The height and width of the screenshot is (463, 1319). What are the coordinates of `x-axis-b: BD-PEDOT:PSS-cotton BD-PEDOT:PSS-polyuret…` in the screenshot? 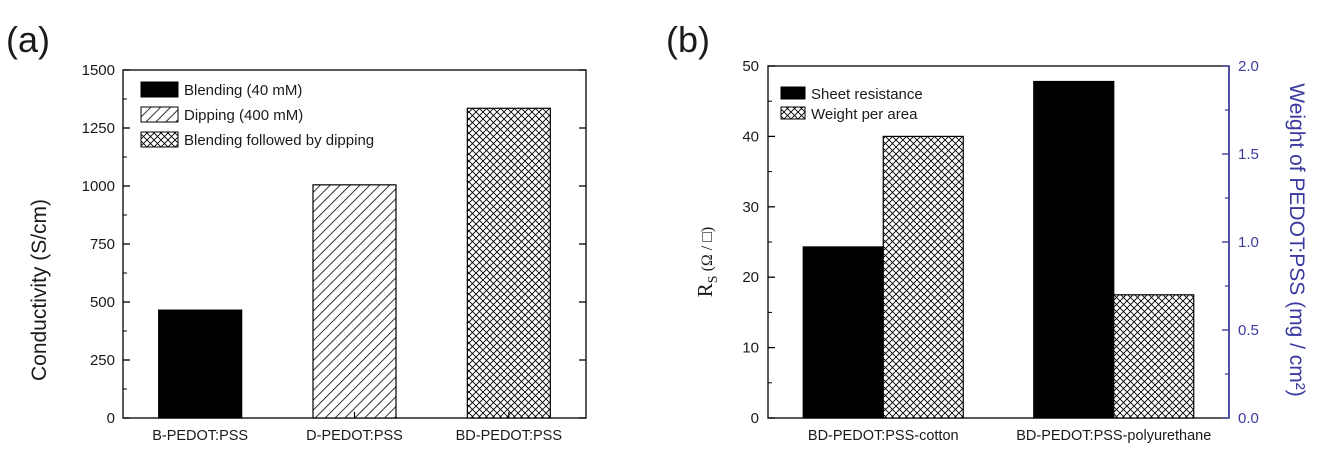 It's located at (1009, 428).